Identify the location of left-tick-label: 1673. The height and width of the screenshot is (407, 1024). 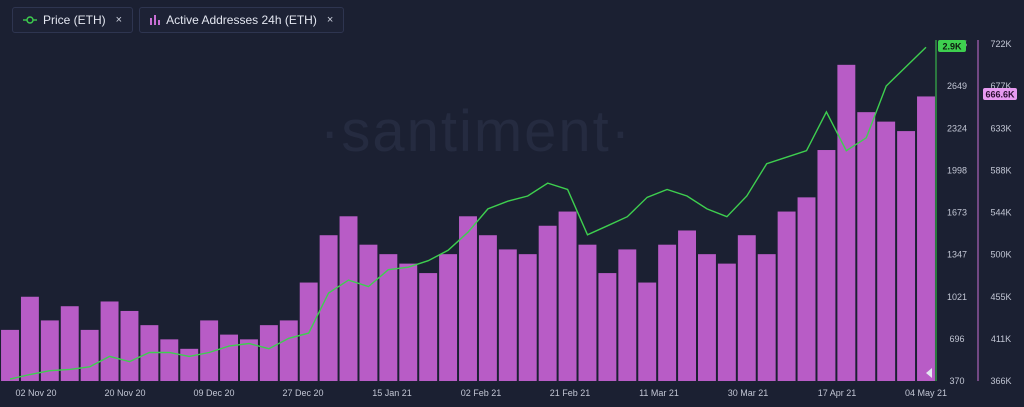
(957, 213).